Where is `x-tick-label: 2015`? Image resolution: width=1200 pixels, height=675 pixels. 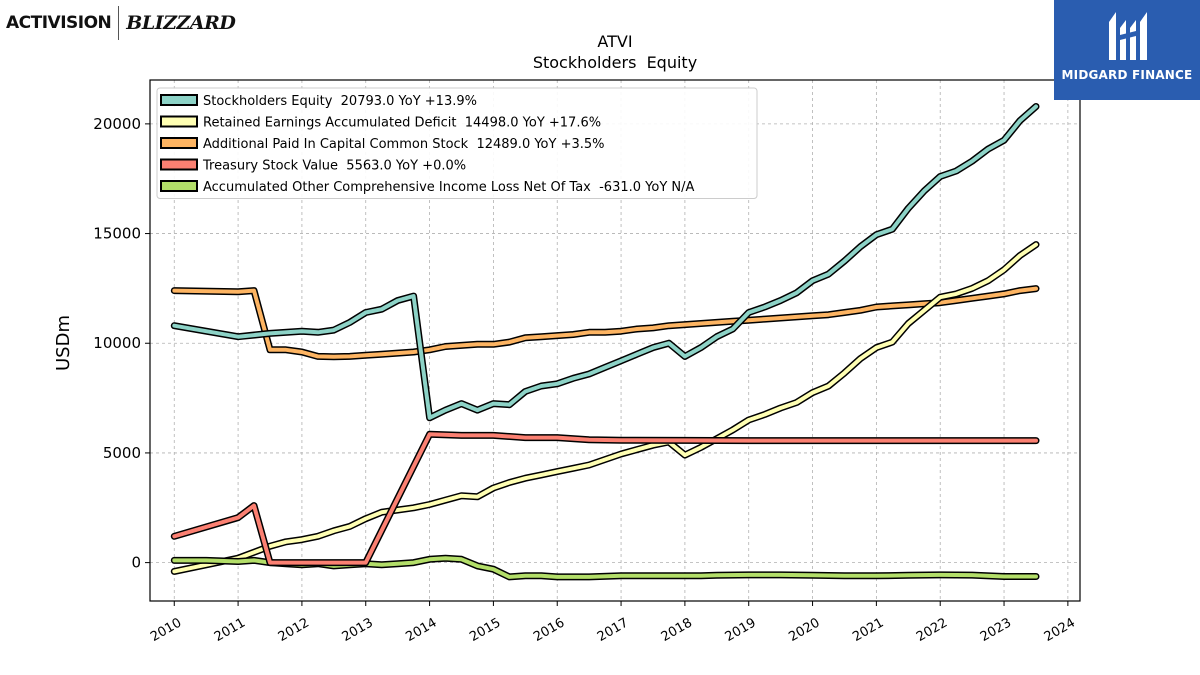
x-tick-label: 2015 is located at coordinates (485, 630).